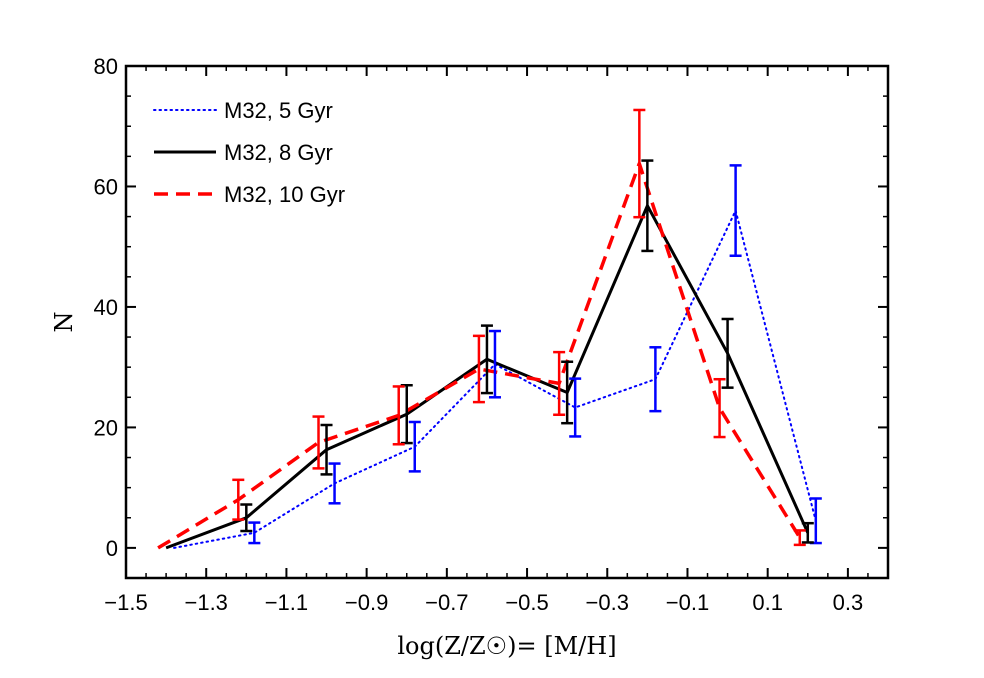  I want to click on legend-label: M32, 5 Gyr, so click(278, 110).